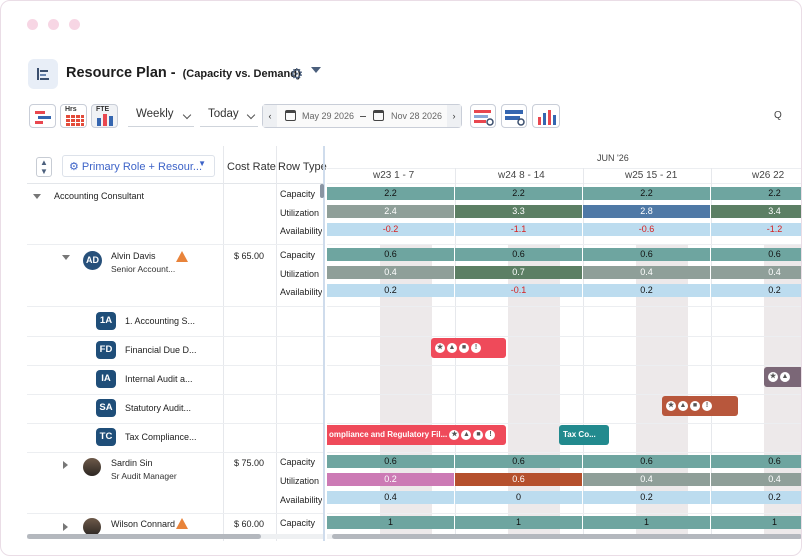 This screenshot has height=556, width=802. Describe the element at coordinates (518, 290) in the screenshot. I see `availability-cell: -0.1` at that location.